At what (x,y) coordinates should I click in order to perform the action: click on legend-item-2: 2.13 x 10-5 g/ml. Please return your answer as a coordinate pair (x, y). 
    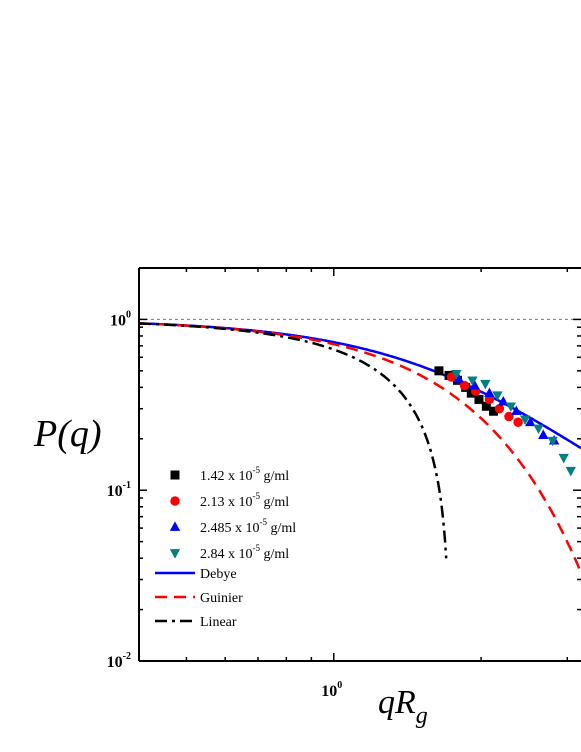
    Looking at the image, I should click on (229, 500).